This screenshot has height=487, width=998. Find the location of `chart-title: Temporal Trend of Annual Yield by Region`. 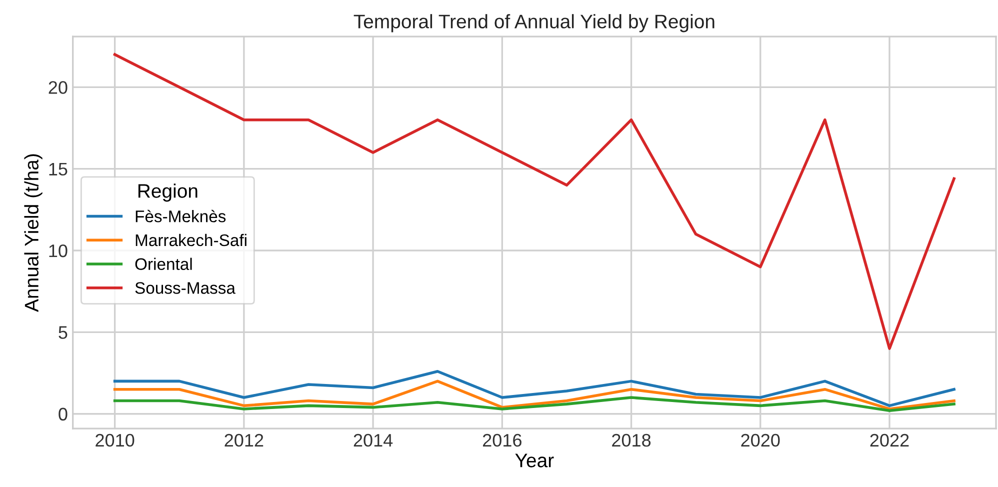

chart-title: Temporal Trend of Annual Yield by Region is located at coordinates (534, 23).